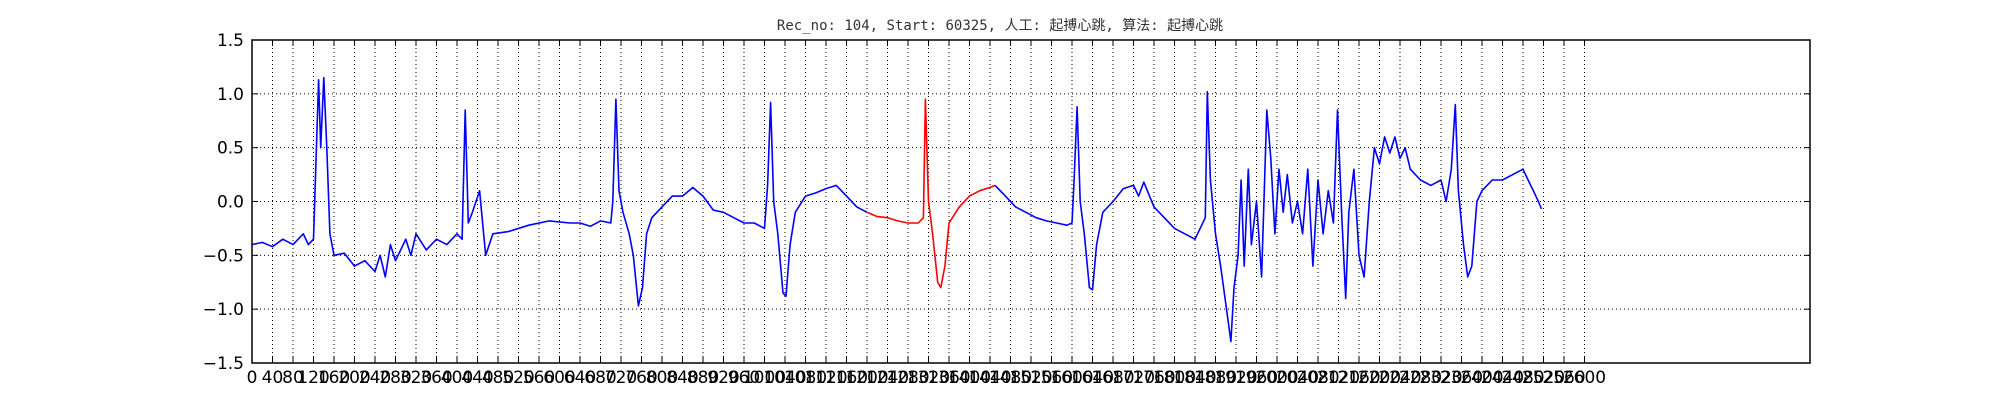 The width and height of the screenshot is (2000, 400). I want to click on y-tick-label: 1.5, so click(230, 41).